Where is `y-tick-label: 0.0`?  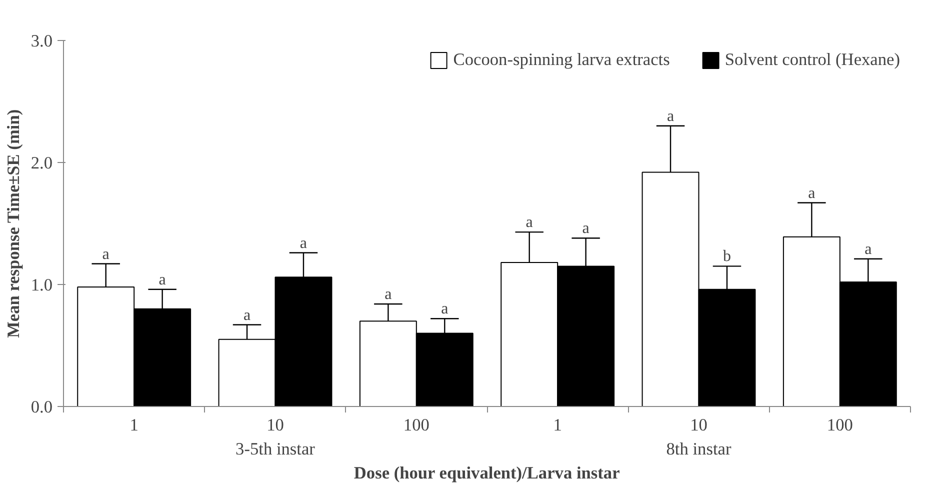 y-tick-label: 0.0 is located at coordinates (41, 407).